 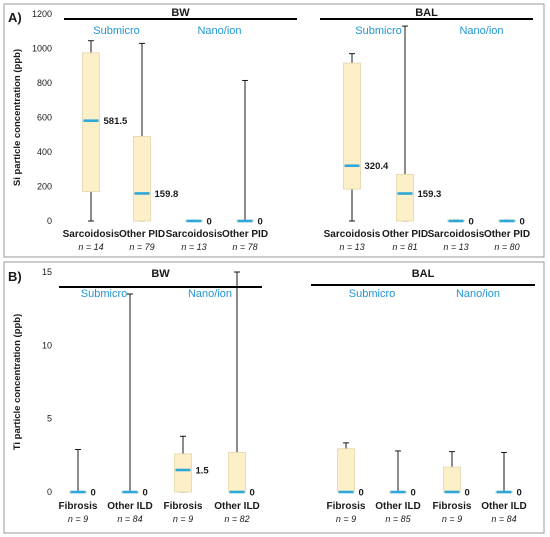 I want to click on panel-a-y-tick-label: 200, so click(x=44, y=187).